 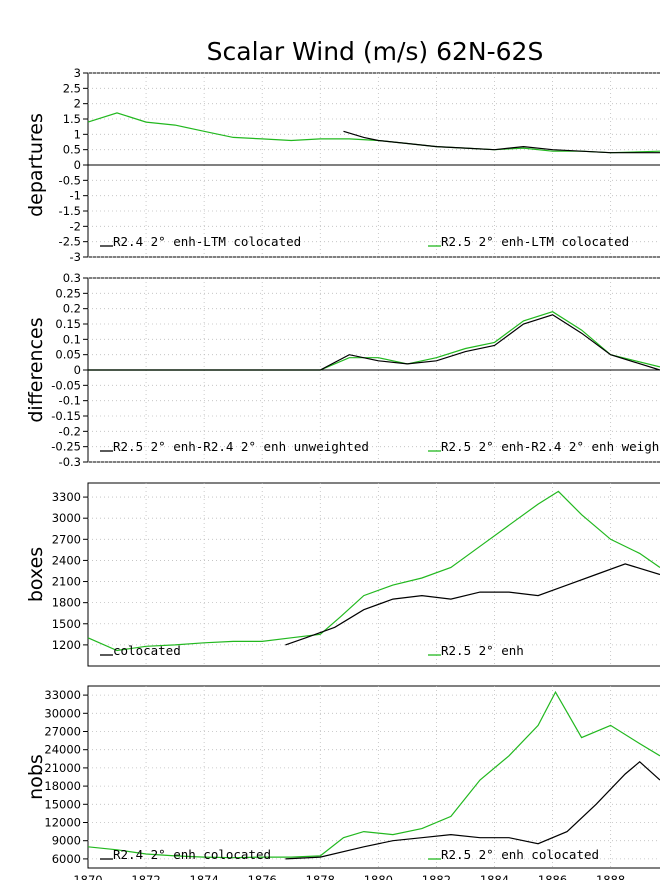 I want to click on x-tick-label: 1886, so click(x=552, y=876).